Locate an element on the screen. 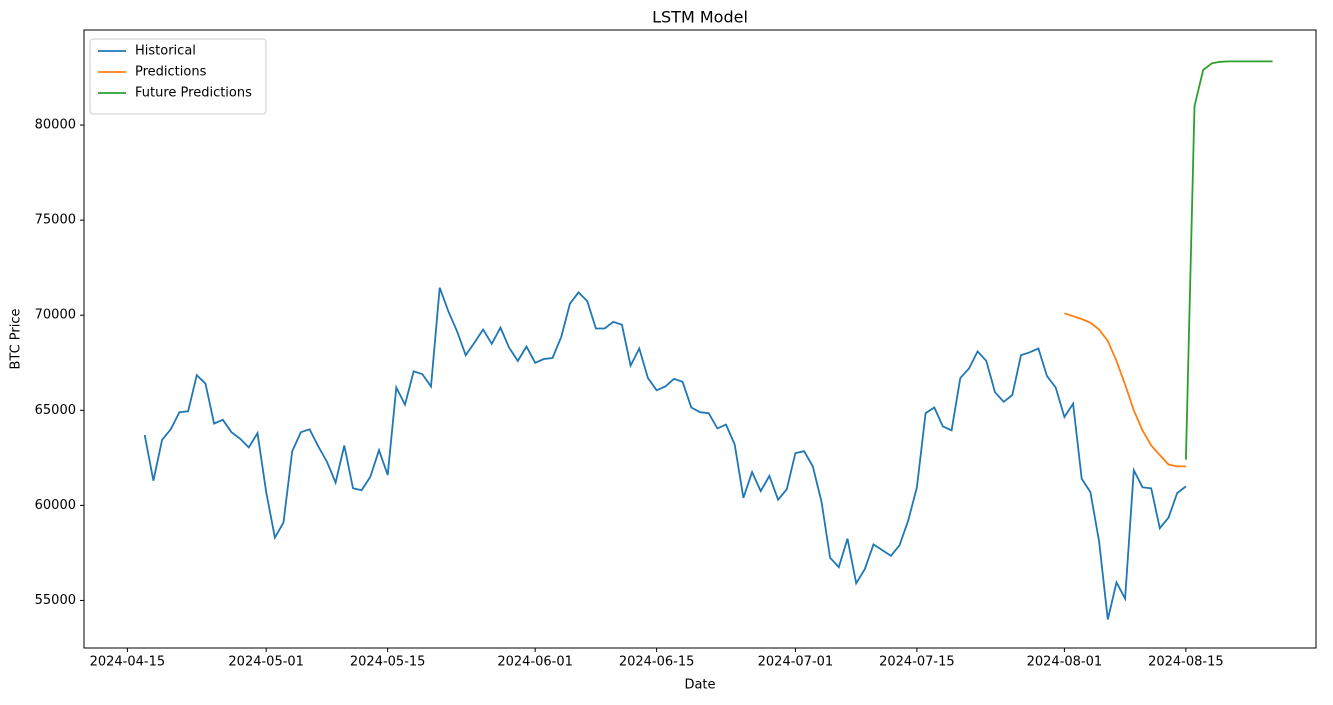 This screenshot has height=705, width=1333. x-axis-label: Date is located at coordinates (699, 685).